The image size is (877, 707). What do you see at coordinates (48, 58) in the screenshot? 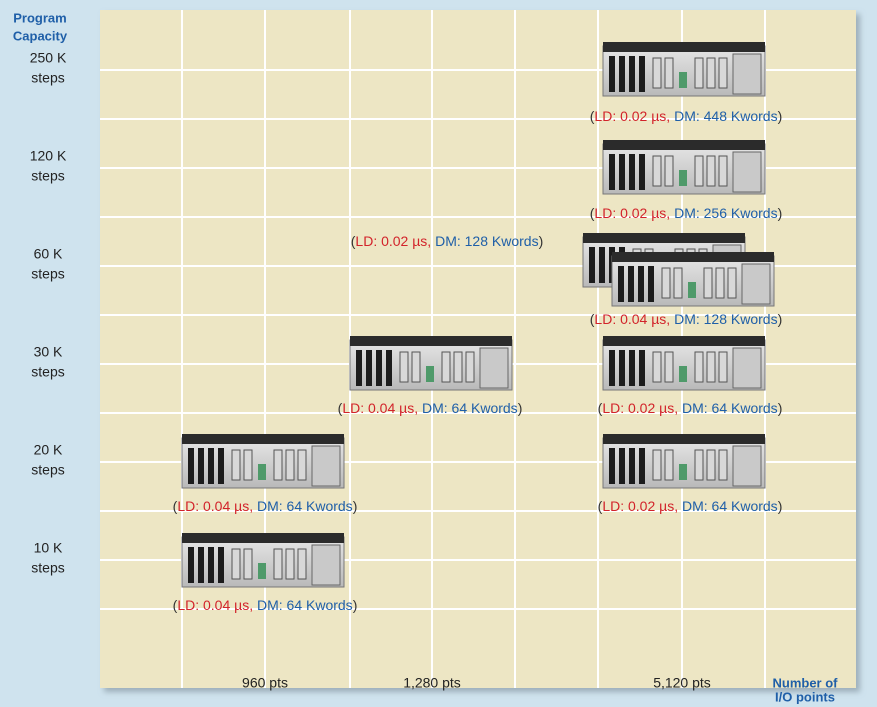
I see `y-label: 250 K` at bounding box center [48, 58].